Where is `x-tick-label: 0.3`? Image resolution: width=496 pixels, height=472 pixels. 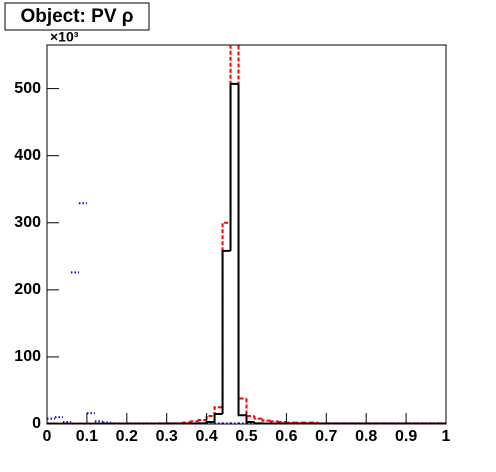
x-tick-label: 0.3 is located at coordinates (167, 436).